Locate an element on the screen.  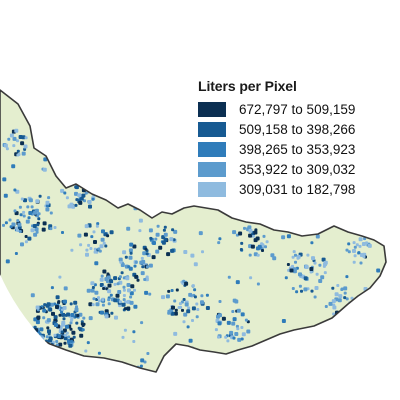
legend-item: 309,031 to 182,798 is located at coordinates (298, 189).